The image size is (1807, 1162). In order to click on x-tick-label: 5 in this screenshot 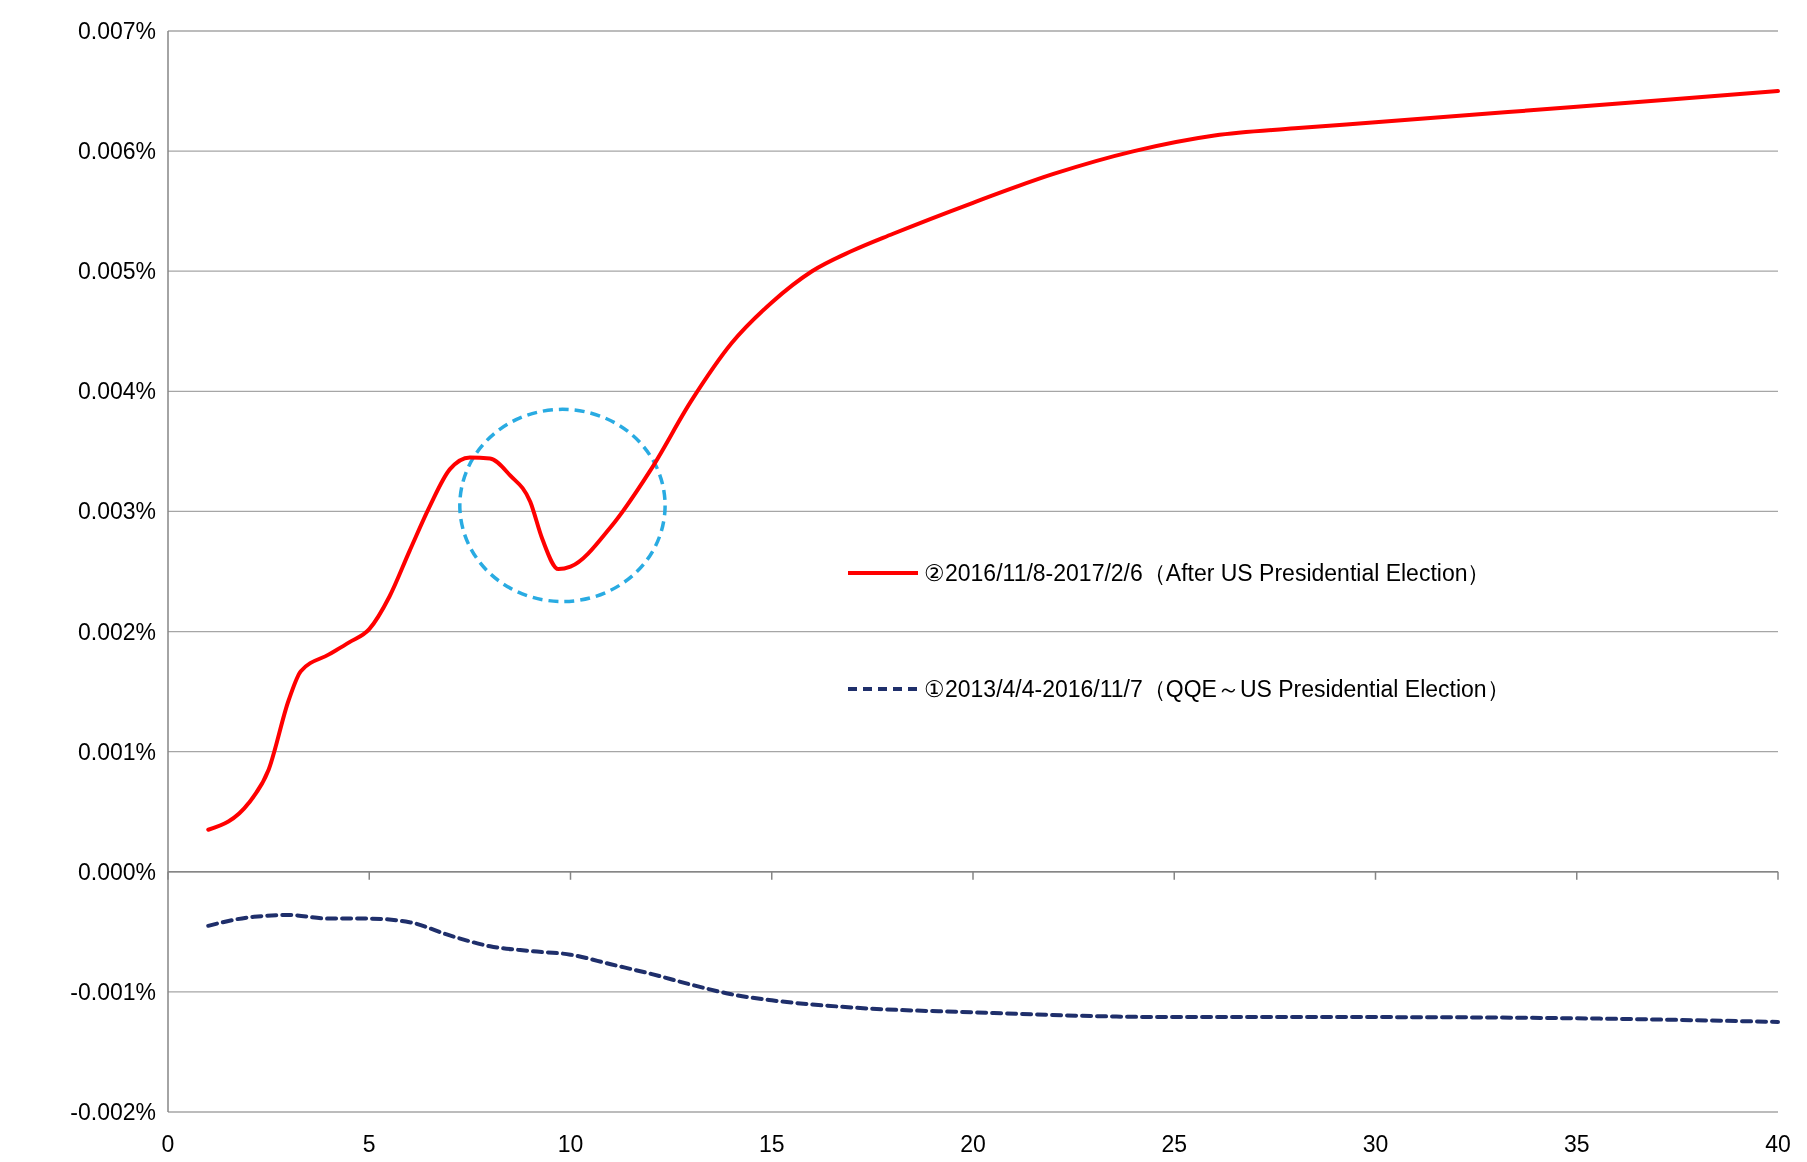, I will do `click(369, 1144)`.